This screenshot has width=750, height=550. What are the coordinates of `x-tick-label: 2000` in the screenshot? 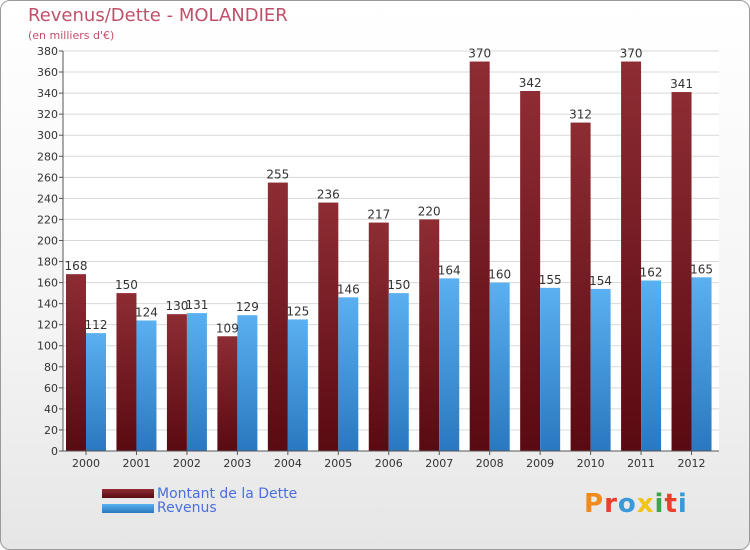 It's located at (86, 463).